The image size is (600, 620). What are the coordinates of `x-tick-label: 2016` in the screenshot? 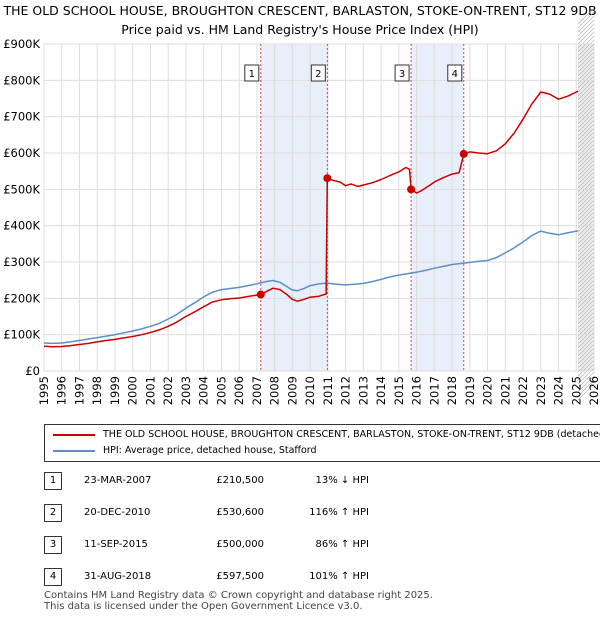 It's located at (417, 390).